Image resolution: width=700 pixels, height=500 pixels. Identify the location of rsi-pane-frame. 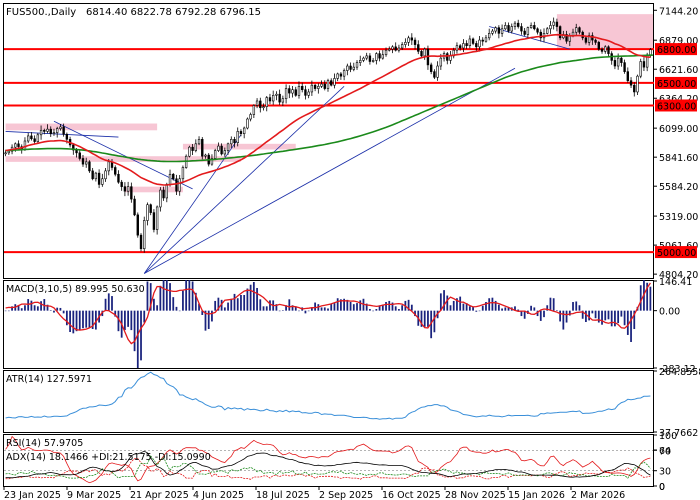
(328, 460).